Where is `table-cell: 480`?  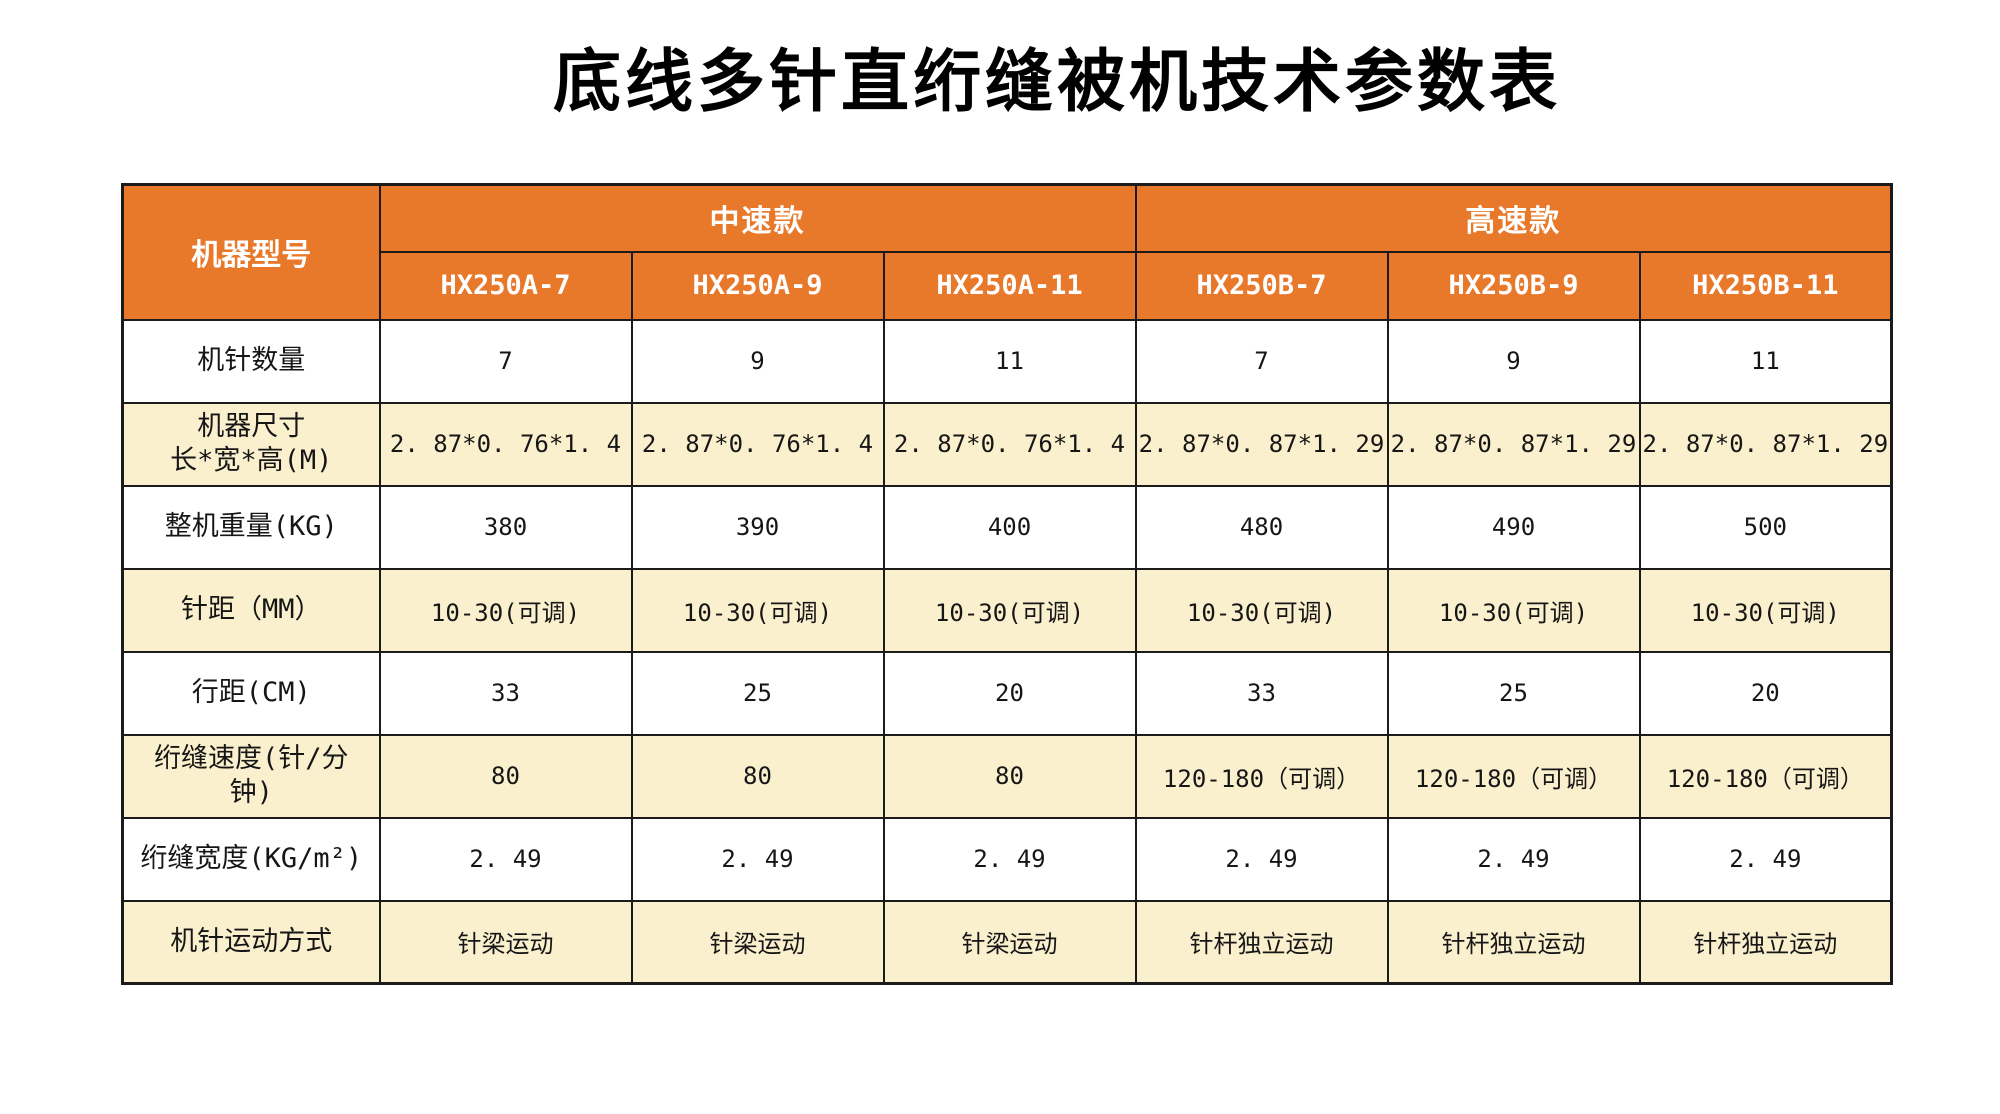 table-cell: 480 is located at coordinates (1261, 527).